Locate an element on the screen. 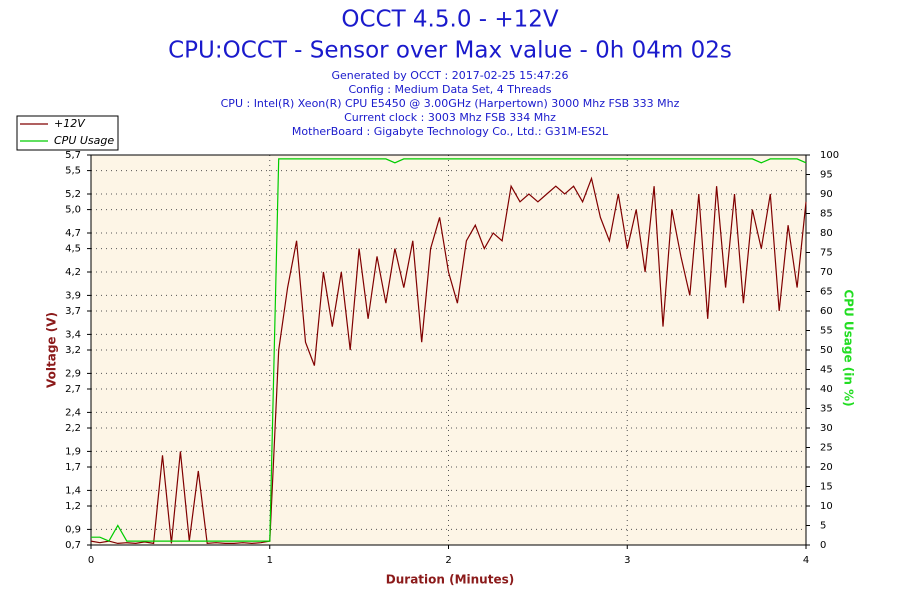  y-tick-label: 2,2 is located at coordinates (73, 428).